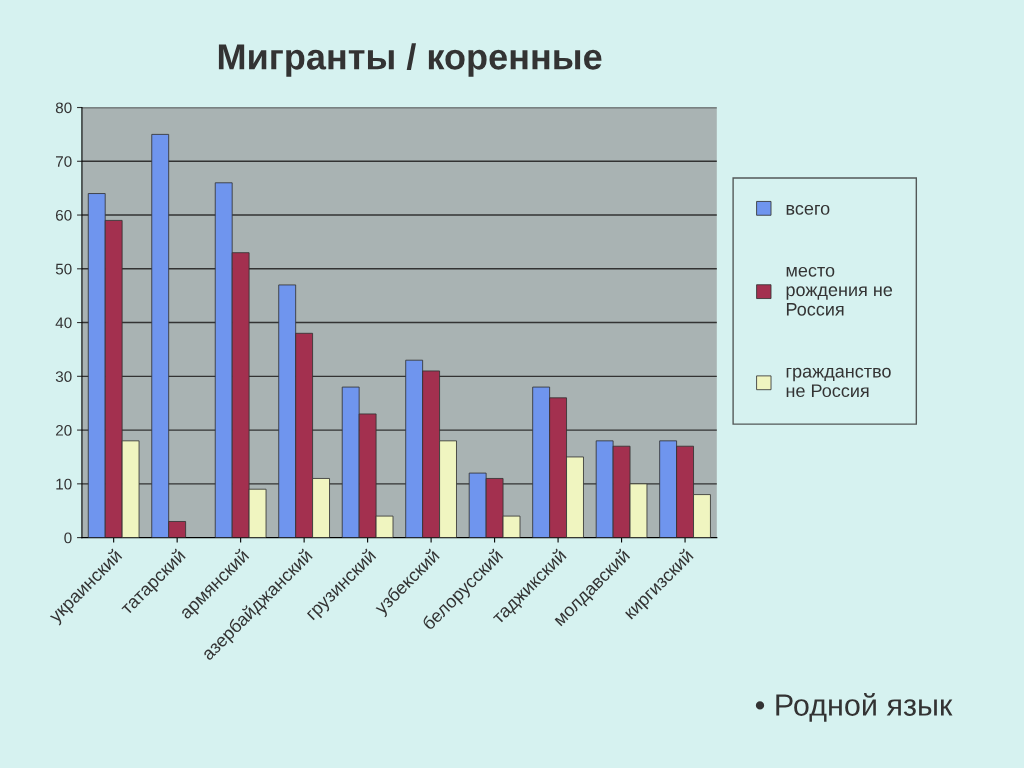 Image resolution: width=1024 pixels, height=768 pixels. I want to click on y-tick-label: 30, so click(63, 377).